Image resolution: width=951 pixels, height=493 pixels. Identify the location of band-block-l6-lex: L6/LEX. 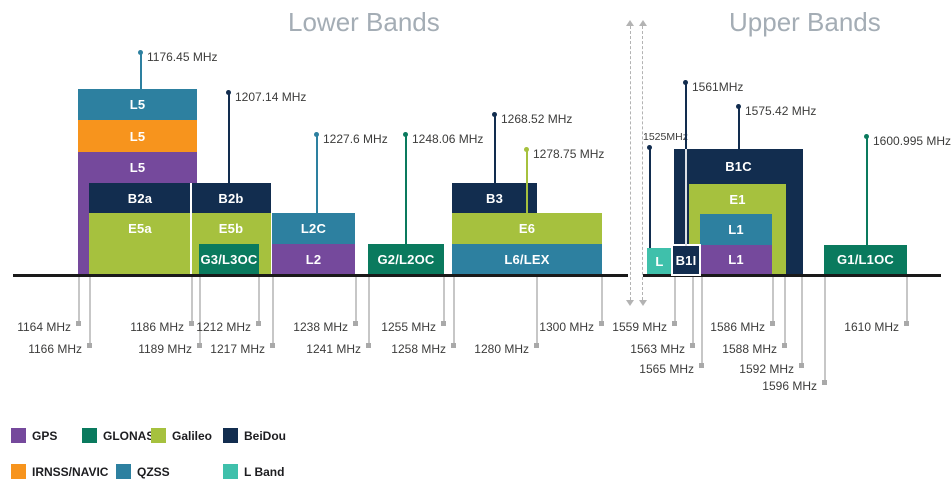
(527, 259).